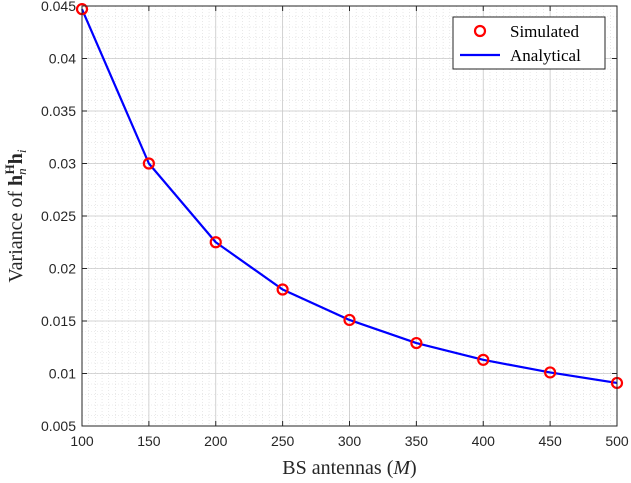 The image size is (631, 483). I want to click on legend-marker-simulated, so click(480, 31).